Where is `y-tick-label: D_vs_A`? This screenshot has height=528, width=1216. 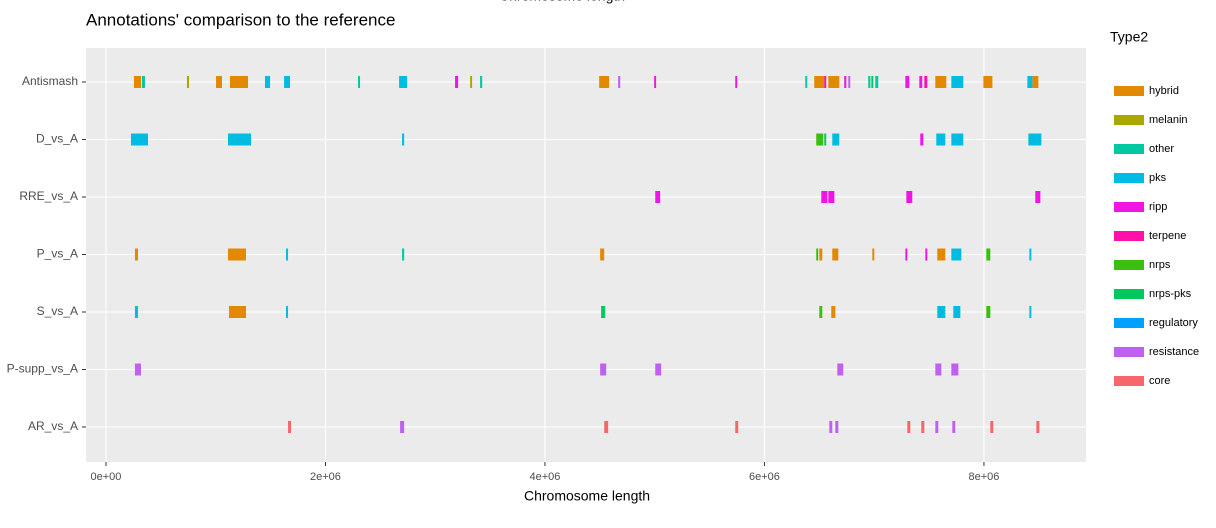
y-tick-label: D_vs_A is located at coordinates (57, 139).